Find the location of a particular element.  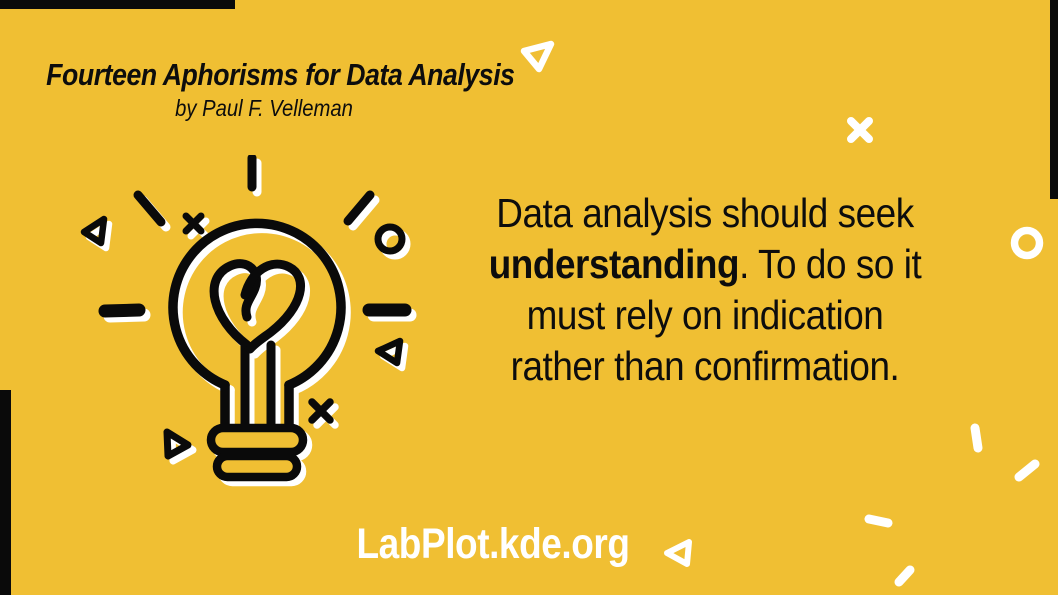

ray-left-icon is located at coordinates (149, 208).